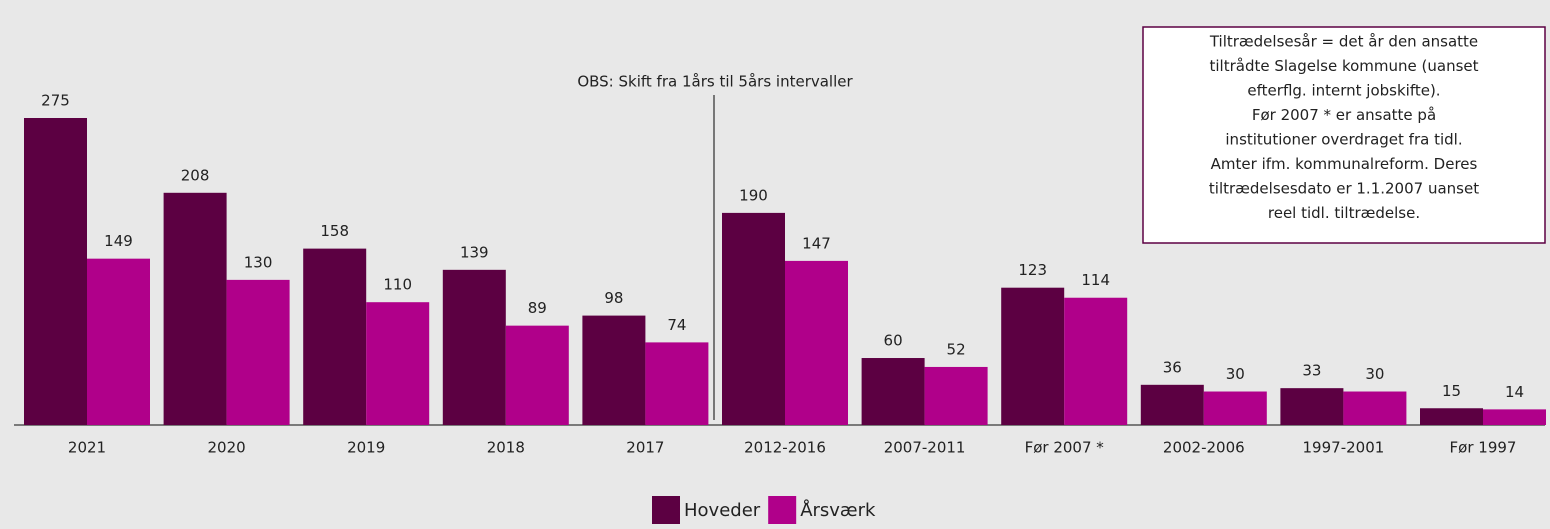  What do you see at coordinates (1343, 42) in the screenshot?
I see `note-line: Tiltrædelsesår = det år den ansatte` at bounding box center [1343, 42].